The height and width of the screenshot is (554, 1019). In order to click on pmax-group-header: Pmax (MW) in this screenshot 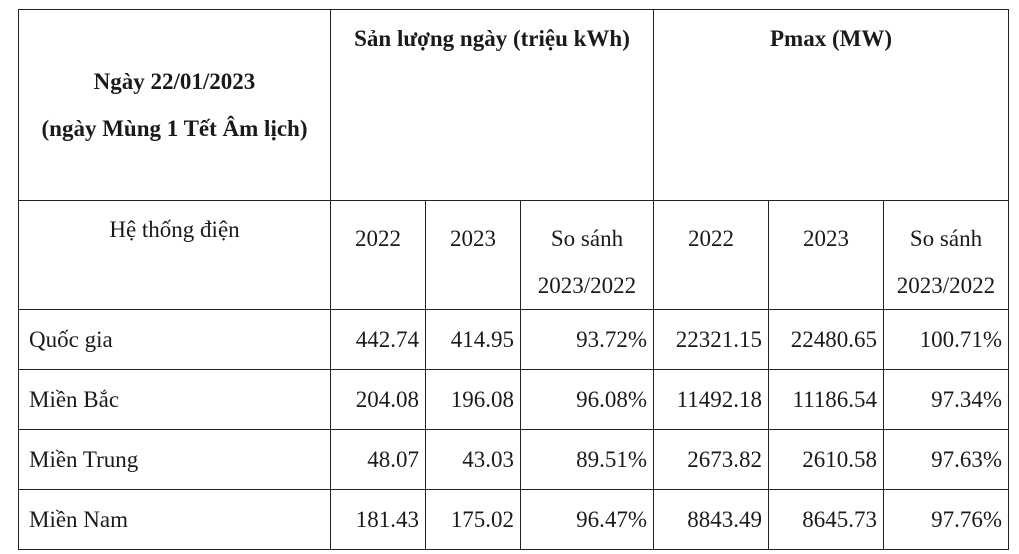, I will do `click(831, 105)`.